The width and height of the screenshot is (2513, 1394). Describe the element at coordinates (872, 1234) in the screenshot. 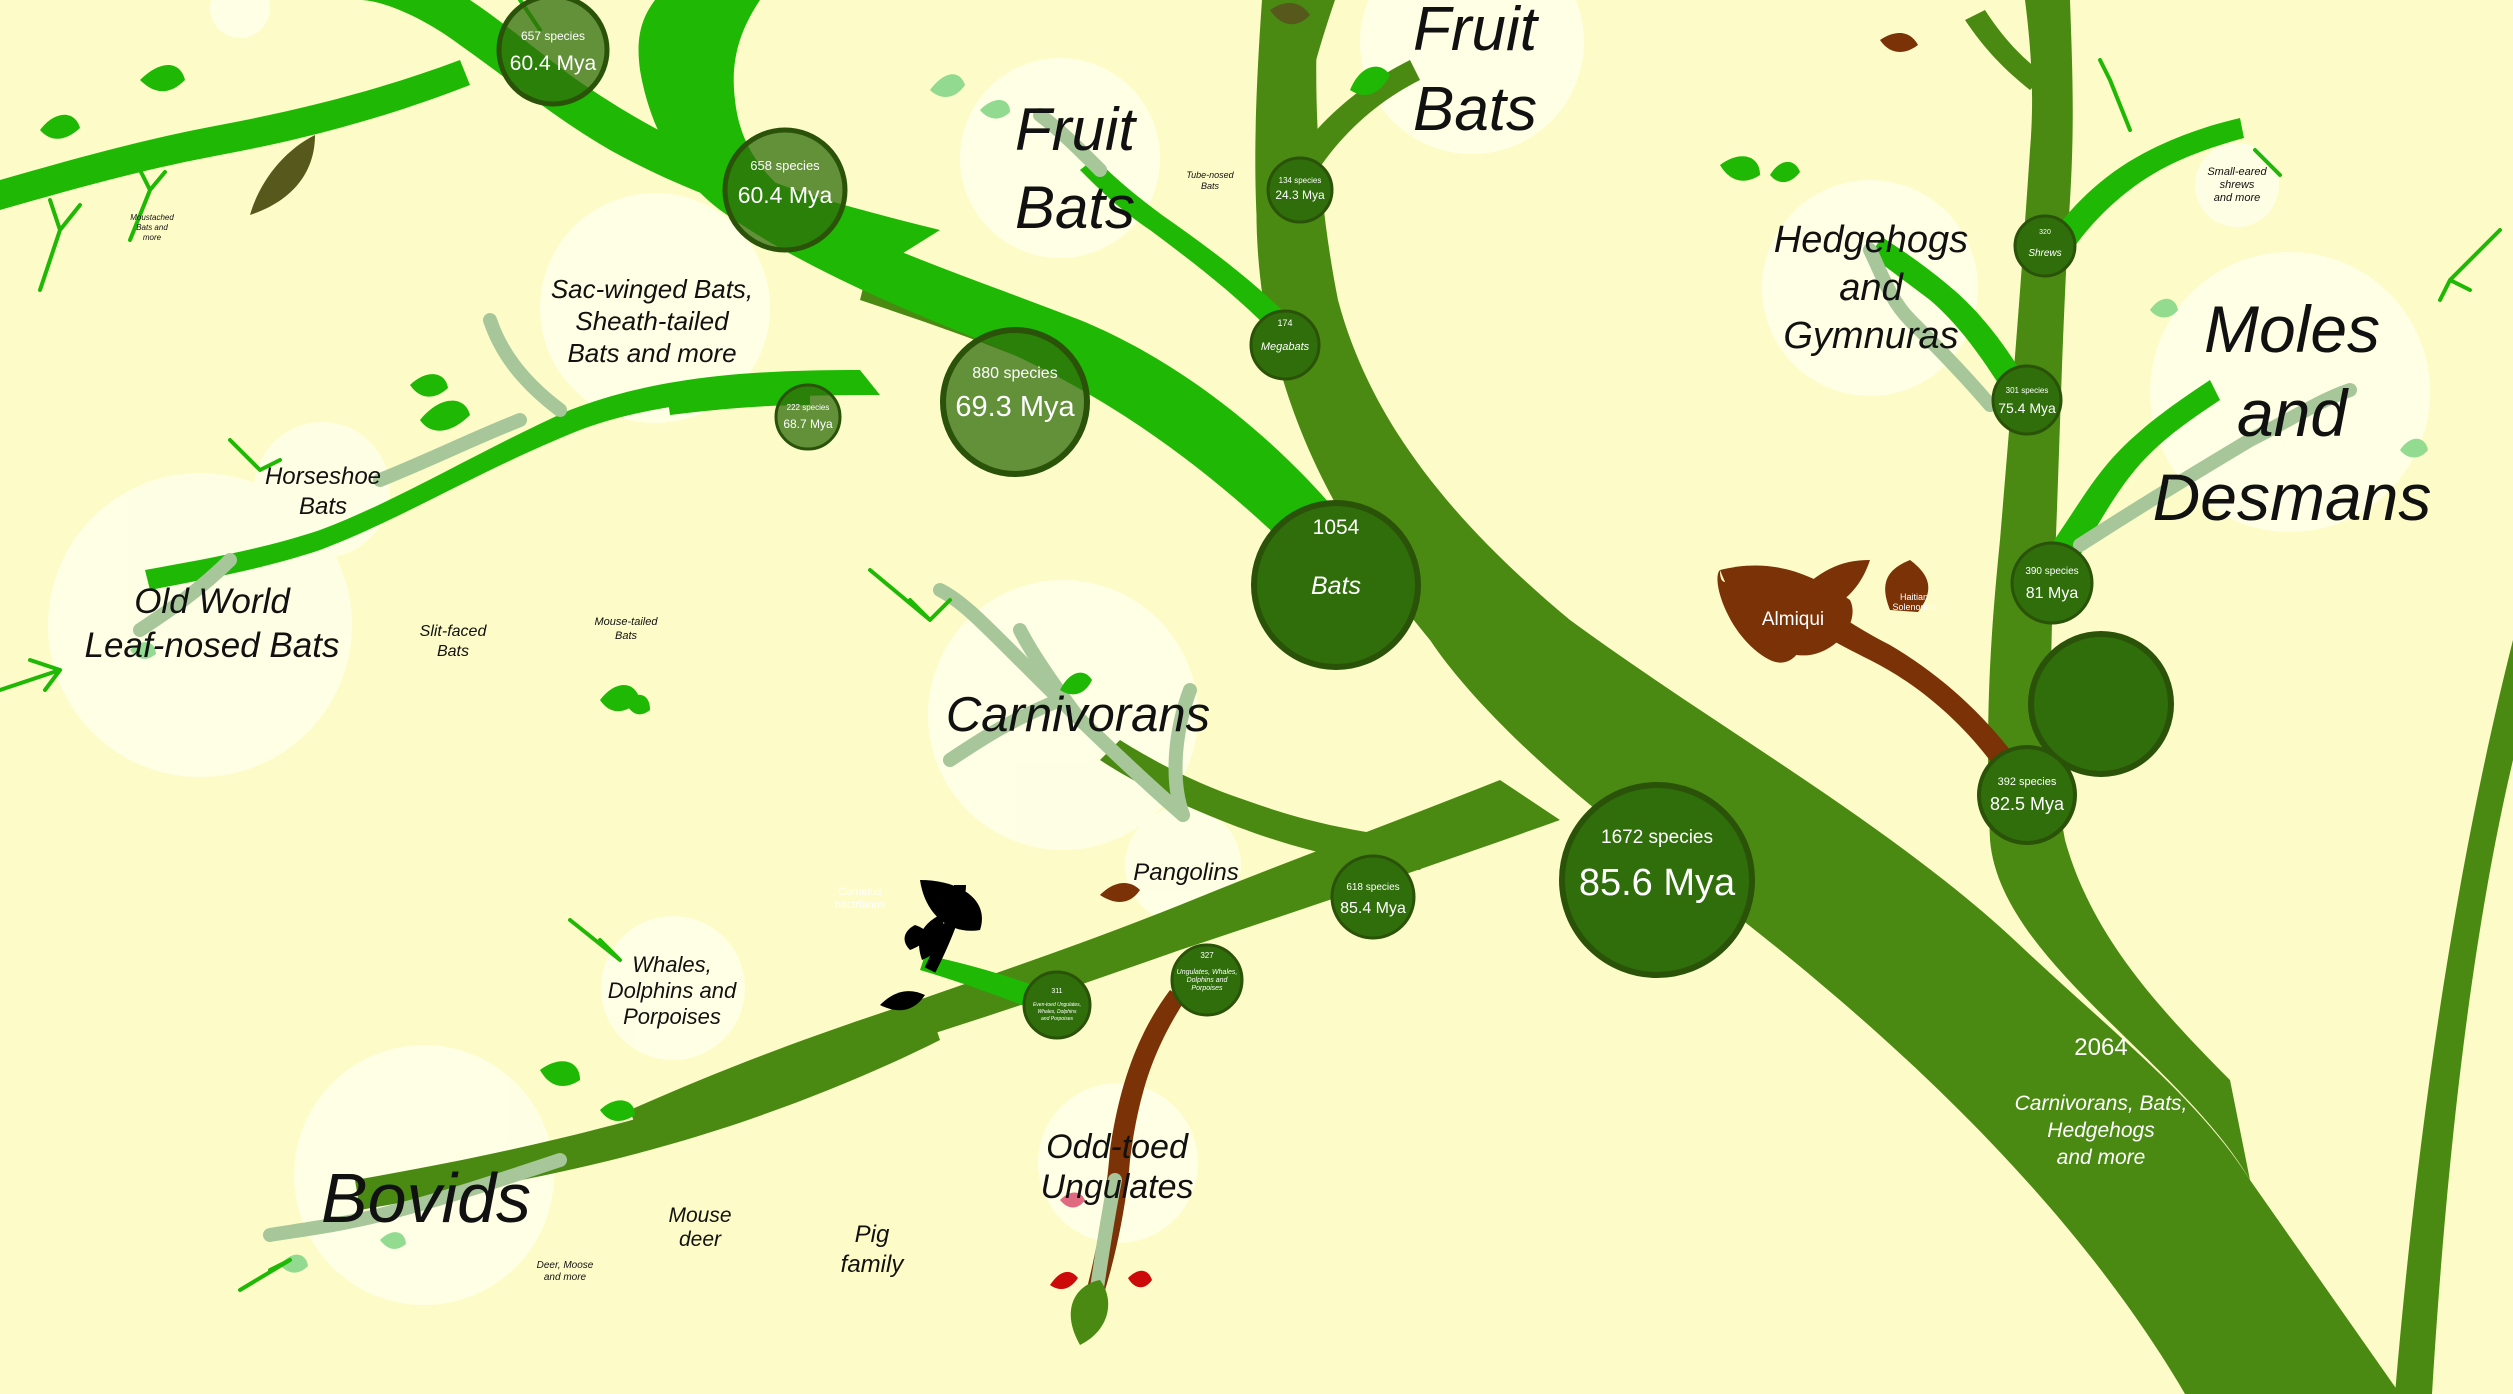

I see `label-pig-family-line1: Pig` at that location.